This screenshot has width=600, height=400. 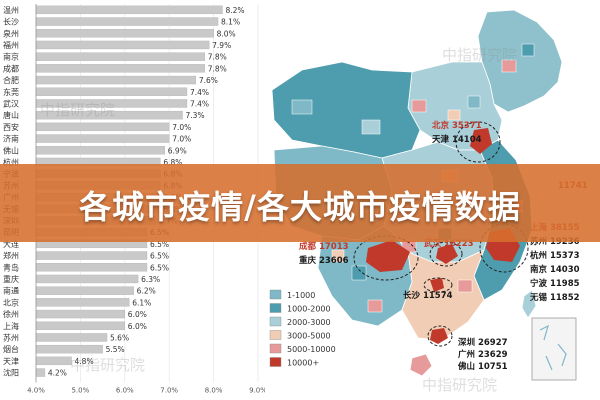 What do you see at coordinates (459, 385) in the screenshot?
I see `watermark-text: 中指研究院` at bounding box center [459, 385].